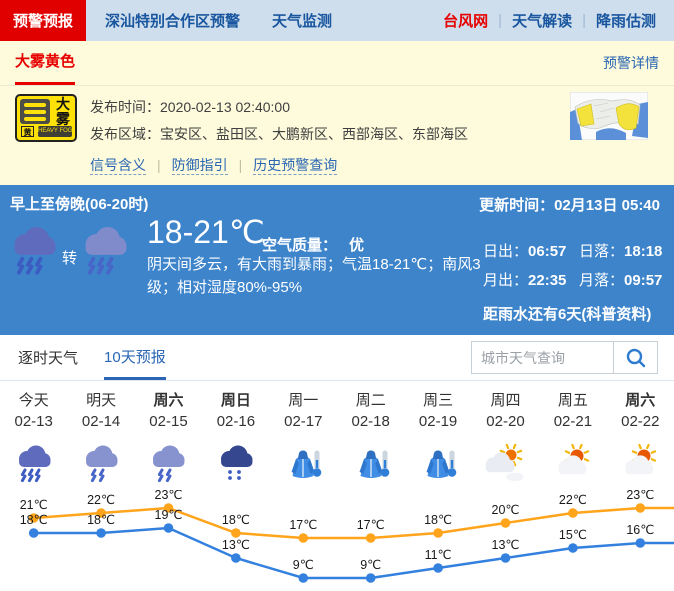 The image size is (674, 591). I want to click on day-name: 周三, so click(438, 400).